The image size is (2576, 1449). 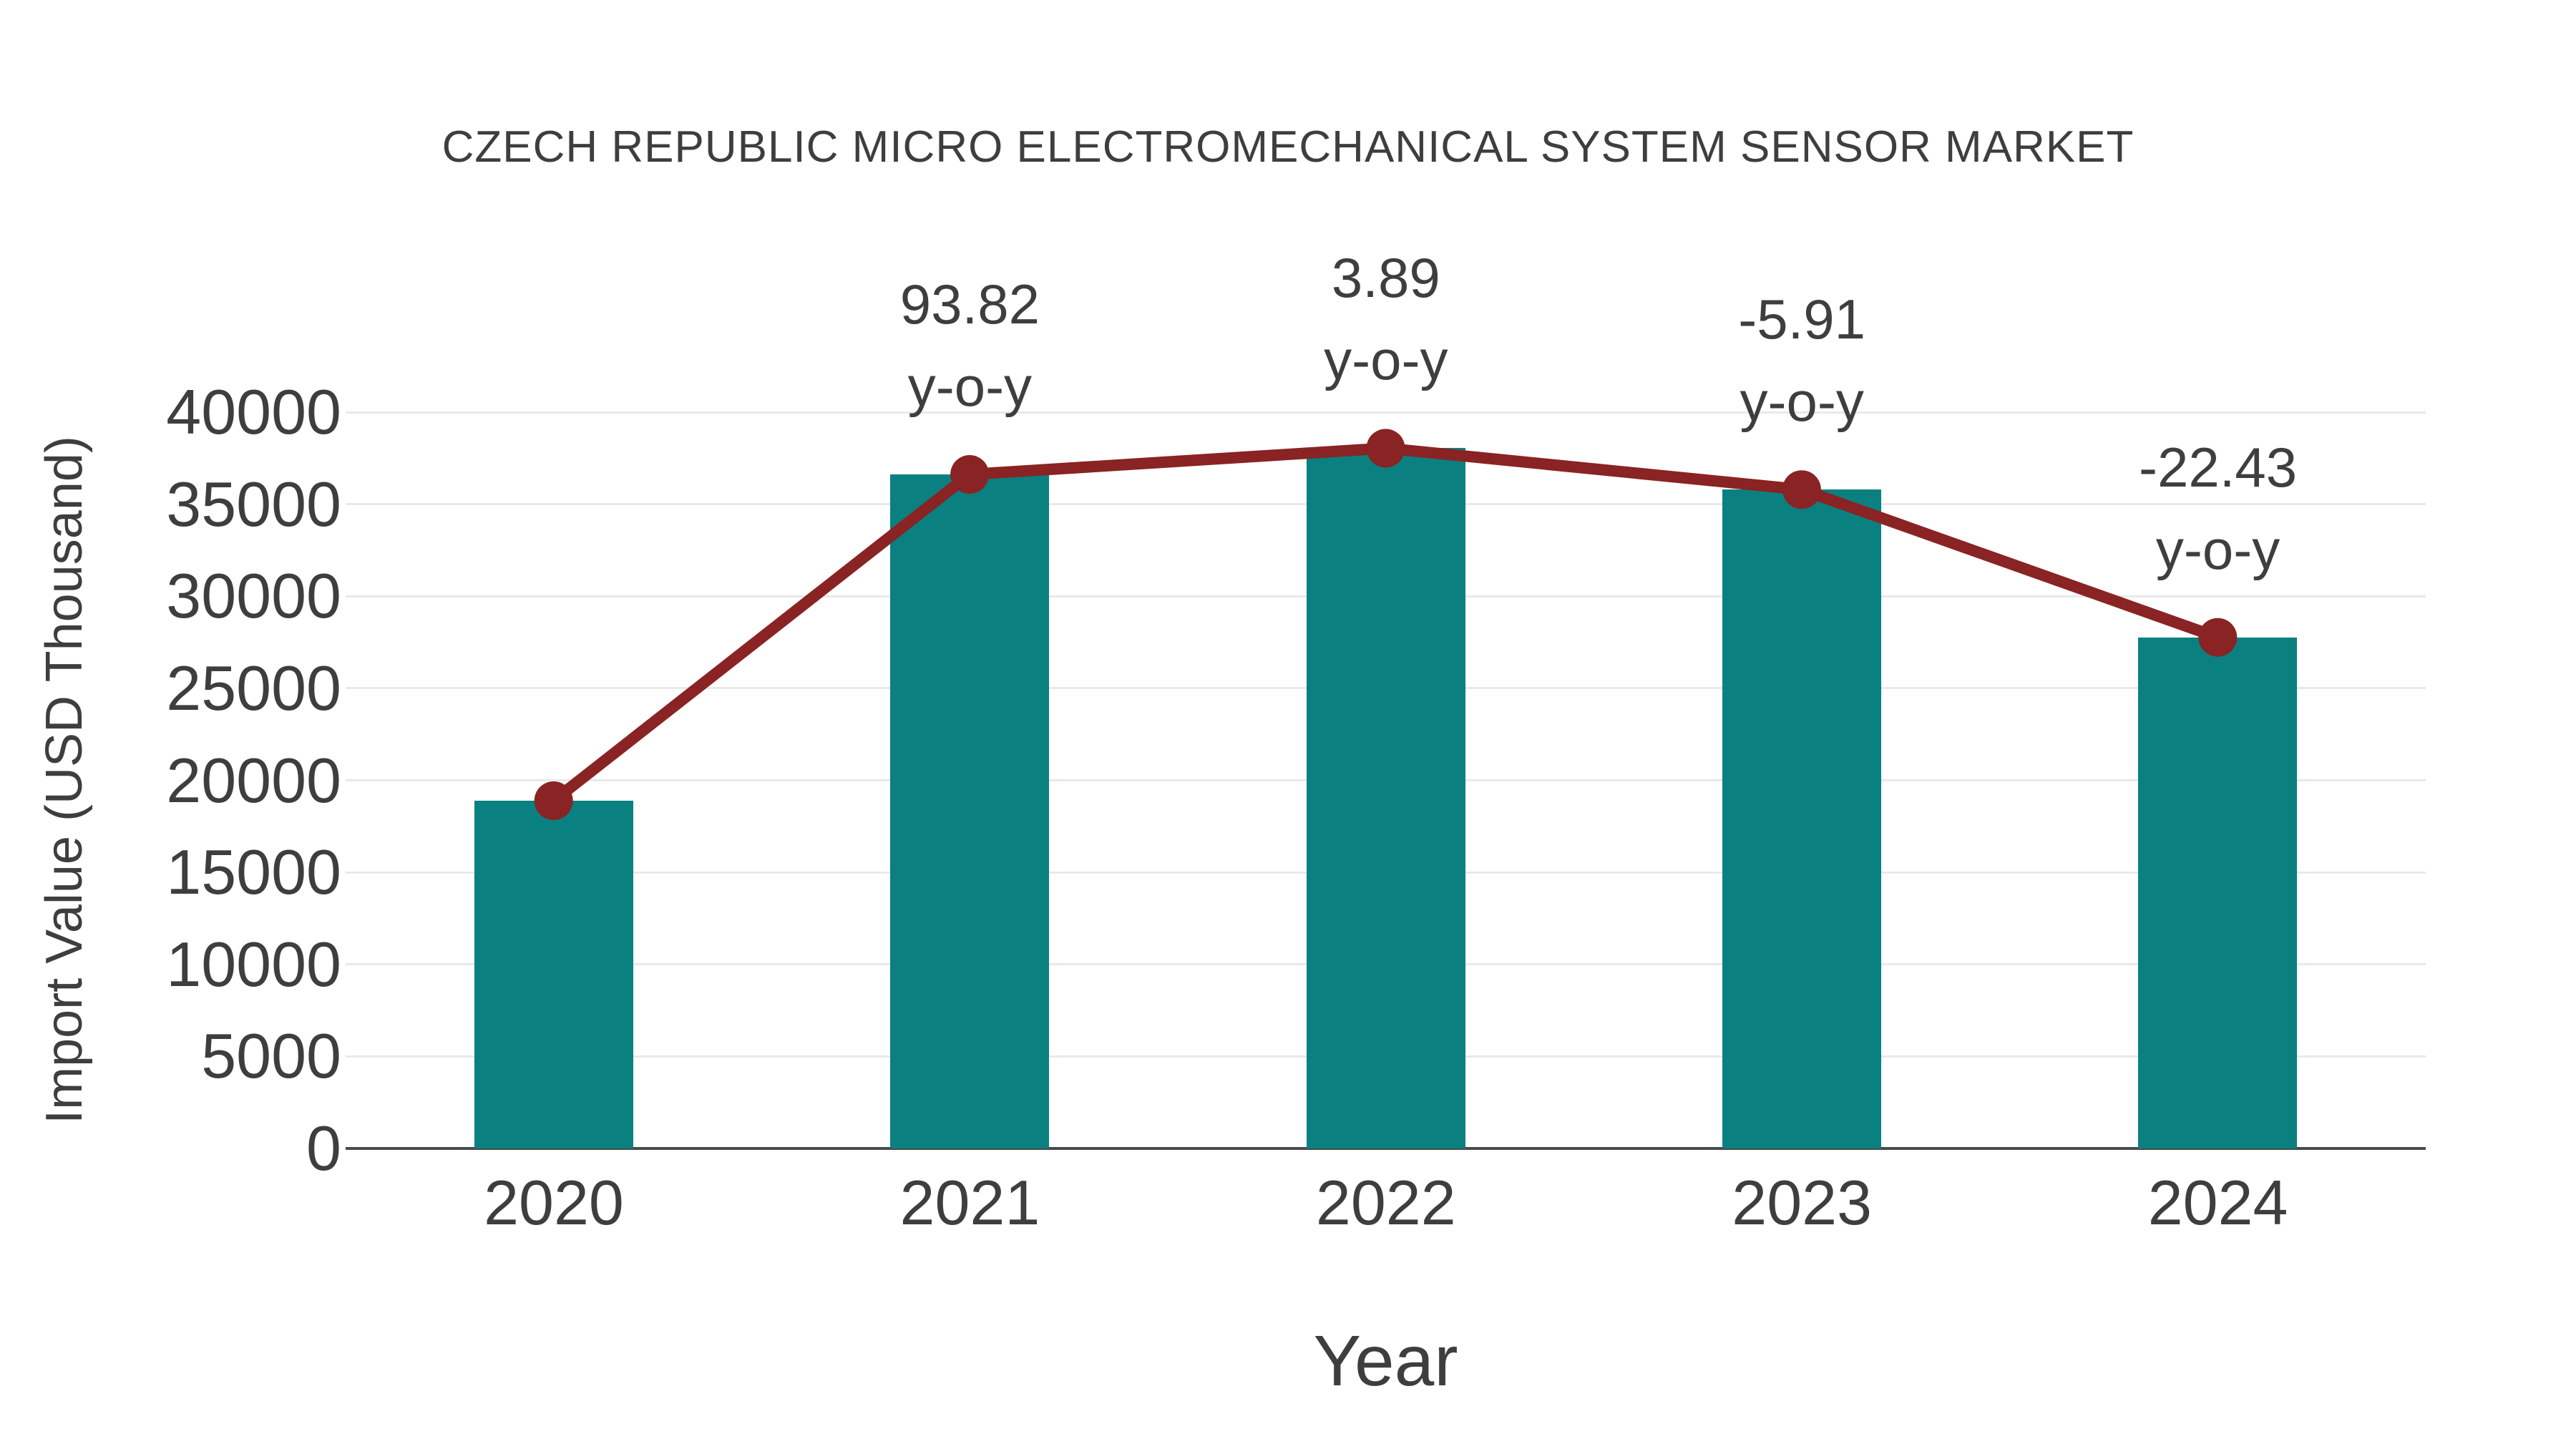 What do you see at coordinates (253, 504) in the screenshot?
I see `y-tick-label: 35000` at bounding box center [253, 504].